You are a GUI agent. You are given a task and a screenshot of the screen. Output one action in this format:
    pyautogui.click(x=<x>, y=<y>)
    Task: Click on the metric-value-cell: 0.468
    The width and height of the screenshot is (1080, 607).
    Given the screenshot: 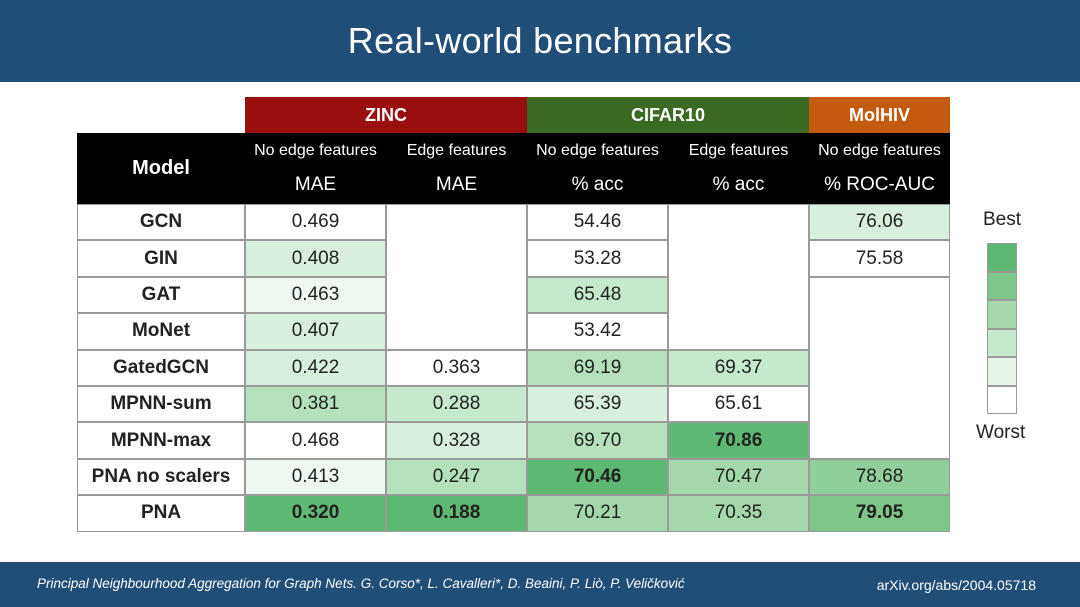 What is the action you would take?
    pyautogui.click(x=315, y=440)
    